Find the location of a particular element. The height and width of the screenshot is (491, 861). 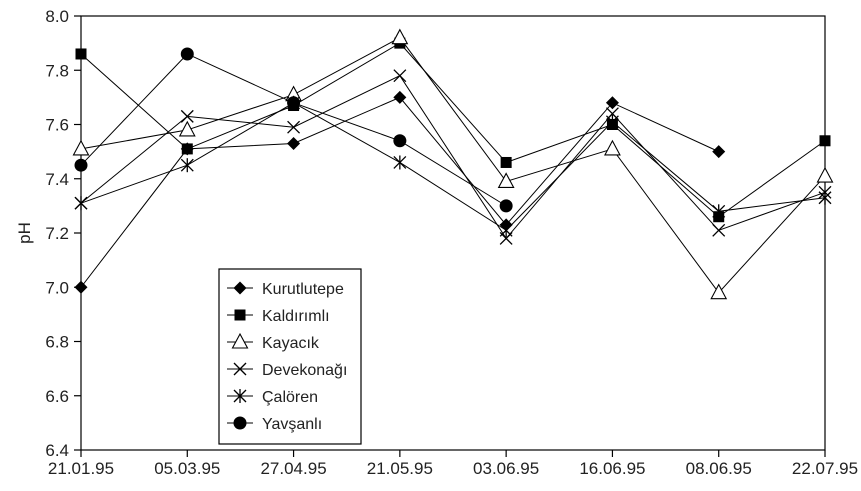

legend-label: Çalören is located at coordinates (290, 397).